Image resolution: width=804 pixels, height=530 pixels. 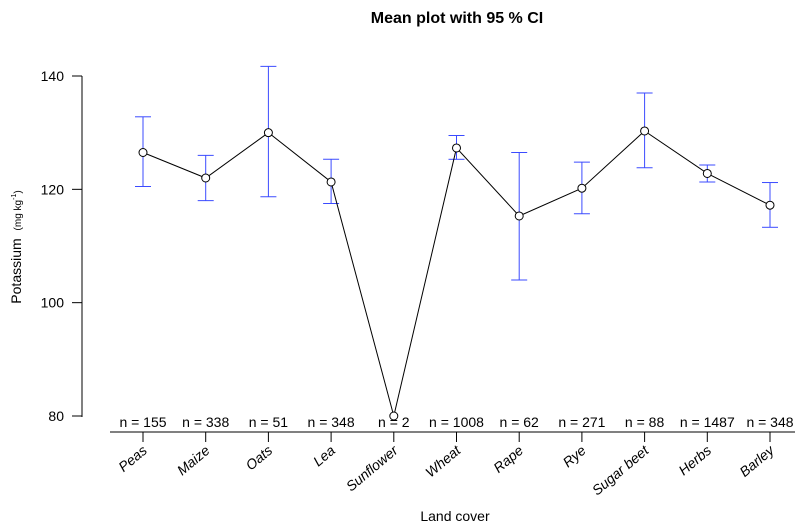 What do you see at coordinates (61, 246) in the screenshot?
I see `y-axis-ticks: 80 100 120 140` at bounding box center [61, 246].